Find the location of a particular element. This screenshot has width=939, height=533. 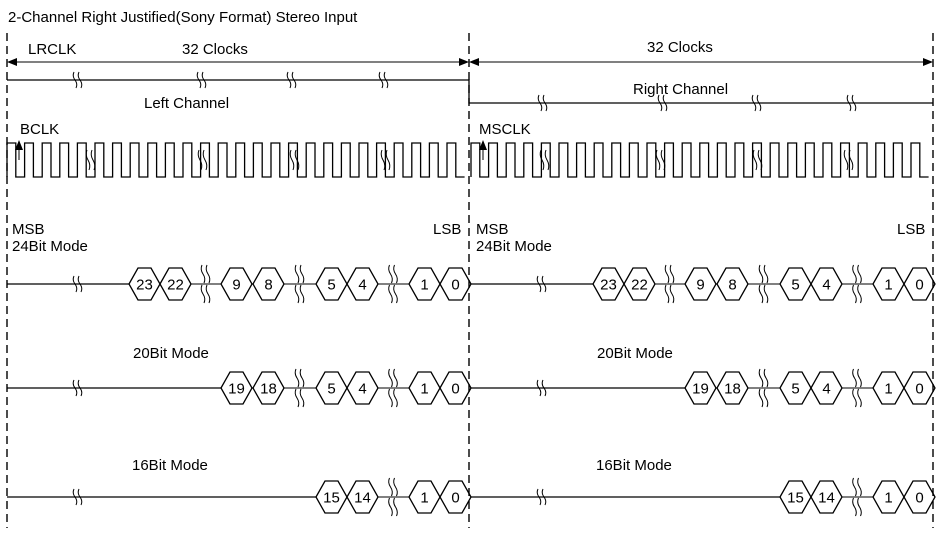

bit-cell: 4 is located at coordinates (362, 388).